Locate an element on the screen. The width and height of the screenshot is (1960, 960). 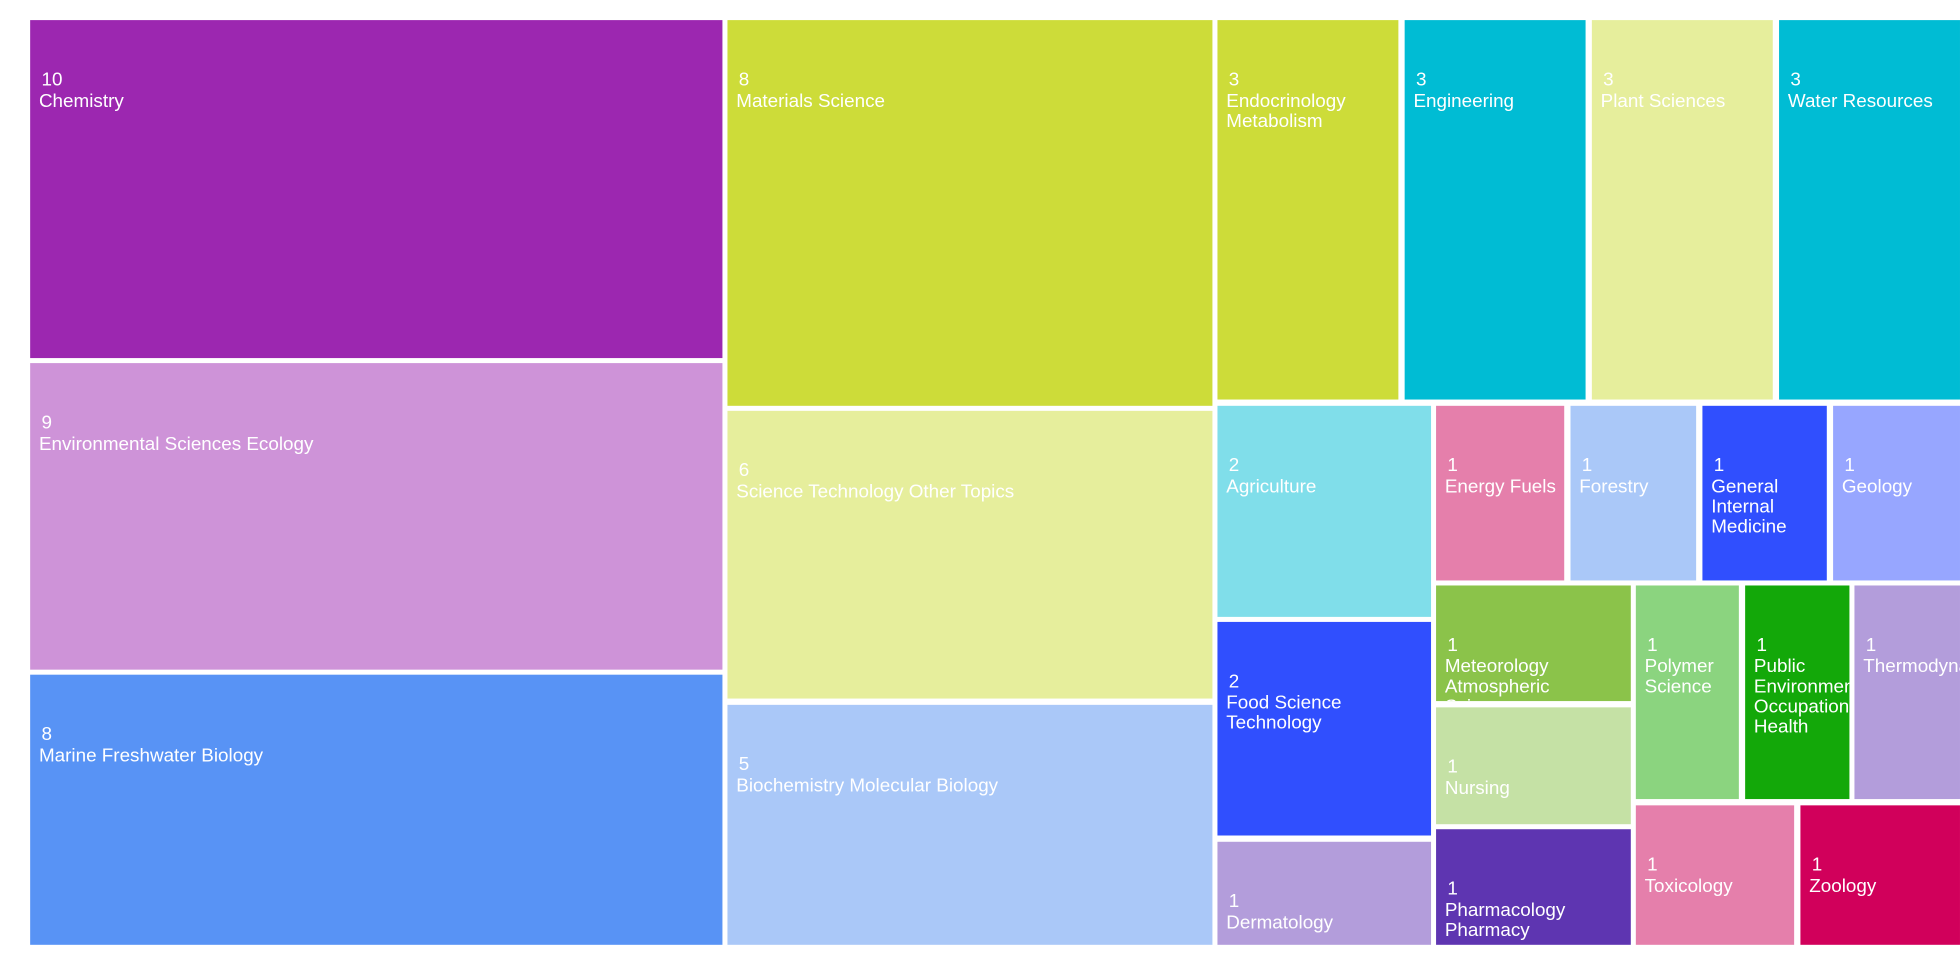
cell-label: Polymer Science is located at coordinates (1679, 676).